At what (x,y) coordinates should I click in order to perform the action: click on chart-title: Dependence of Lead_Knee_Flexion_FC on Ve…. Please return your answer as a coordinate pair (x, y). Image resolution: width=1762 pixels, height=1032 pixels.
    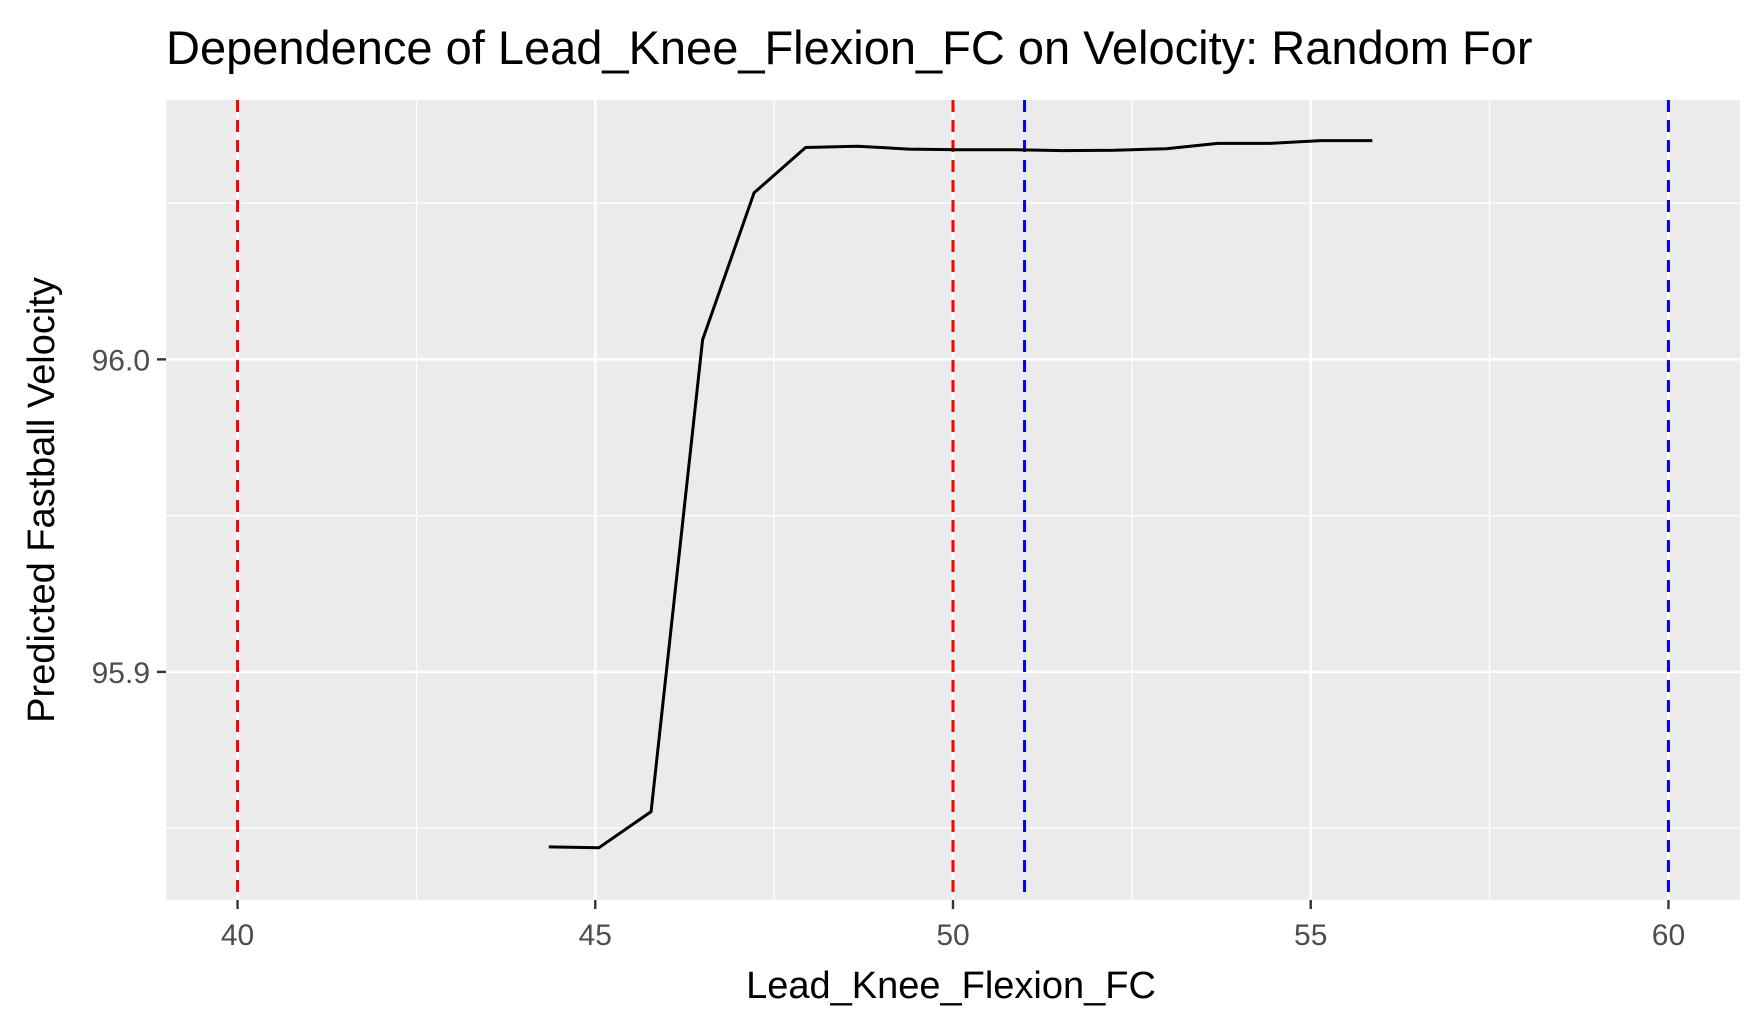
    Looking at the image, I should click on (849, 47).